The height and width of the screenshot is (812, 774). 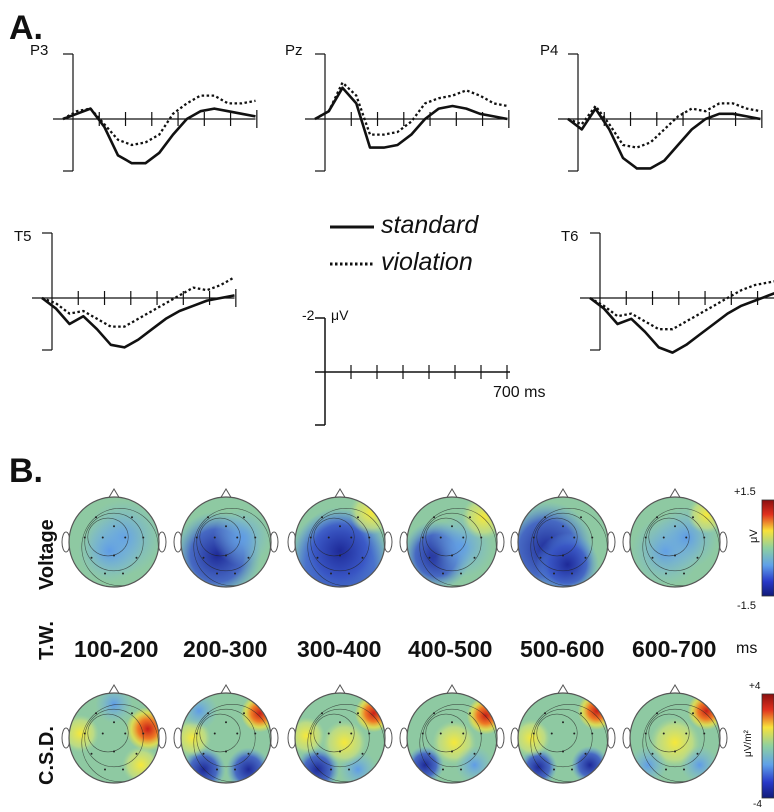 What do you see at coordinates (745, 492) in the screenshot?
I see `voltage-scale-max: +1.5` at bounding box center [745, 492].